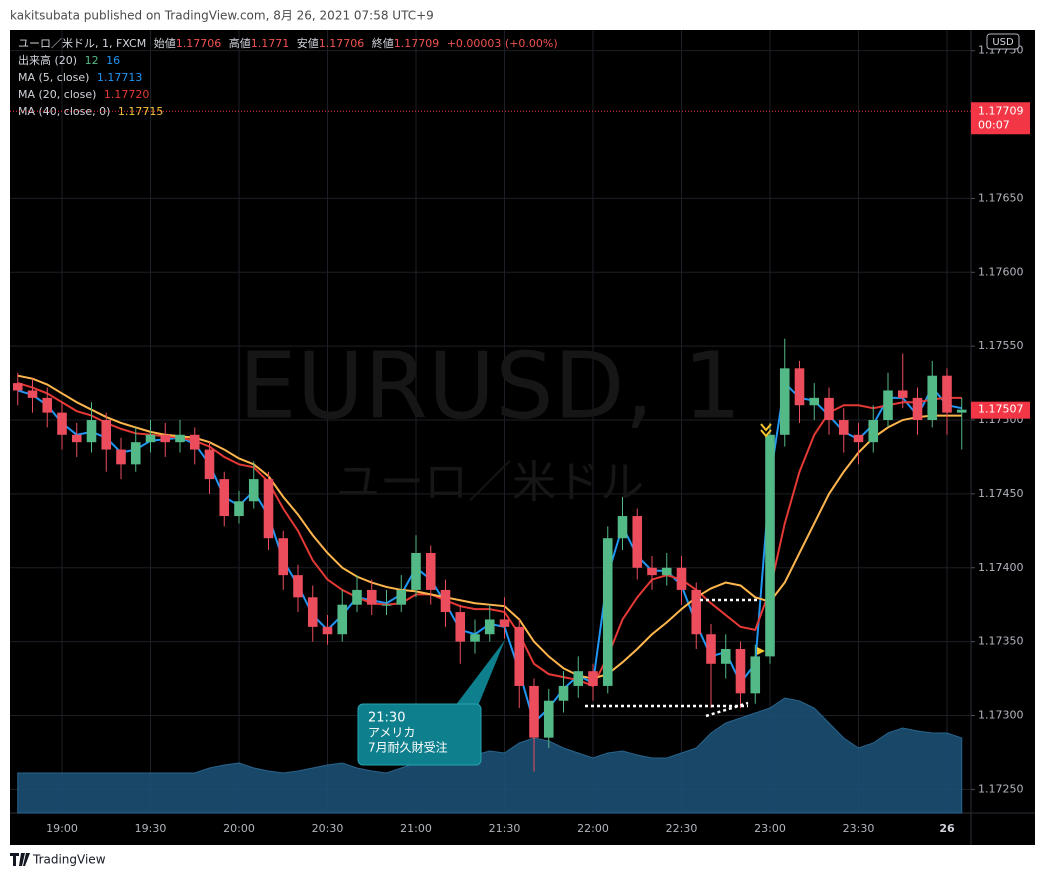 The height and width of the screenshot is (877, 1045). I want to click on y-tick-label: 1.17650, so click(1001, 197).